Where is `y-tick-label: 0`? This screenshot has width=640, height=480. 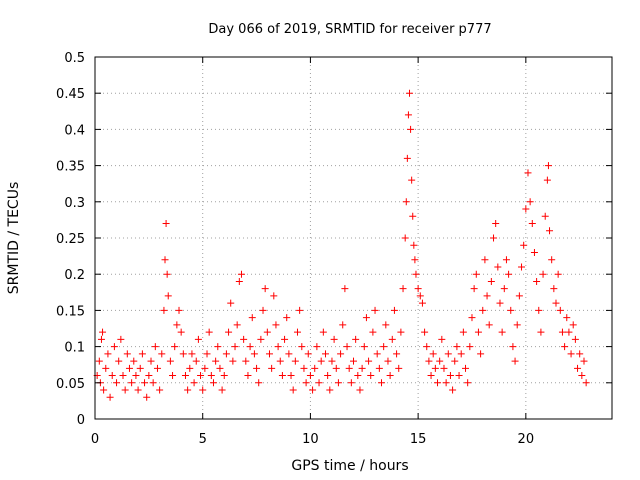
y-tick-label: 0 is located at coordinates (81, 420).